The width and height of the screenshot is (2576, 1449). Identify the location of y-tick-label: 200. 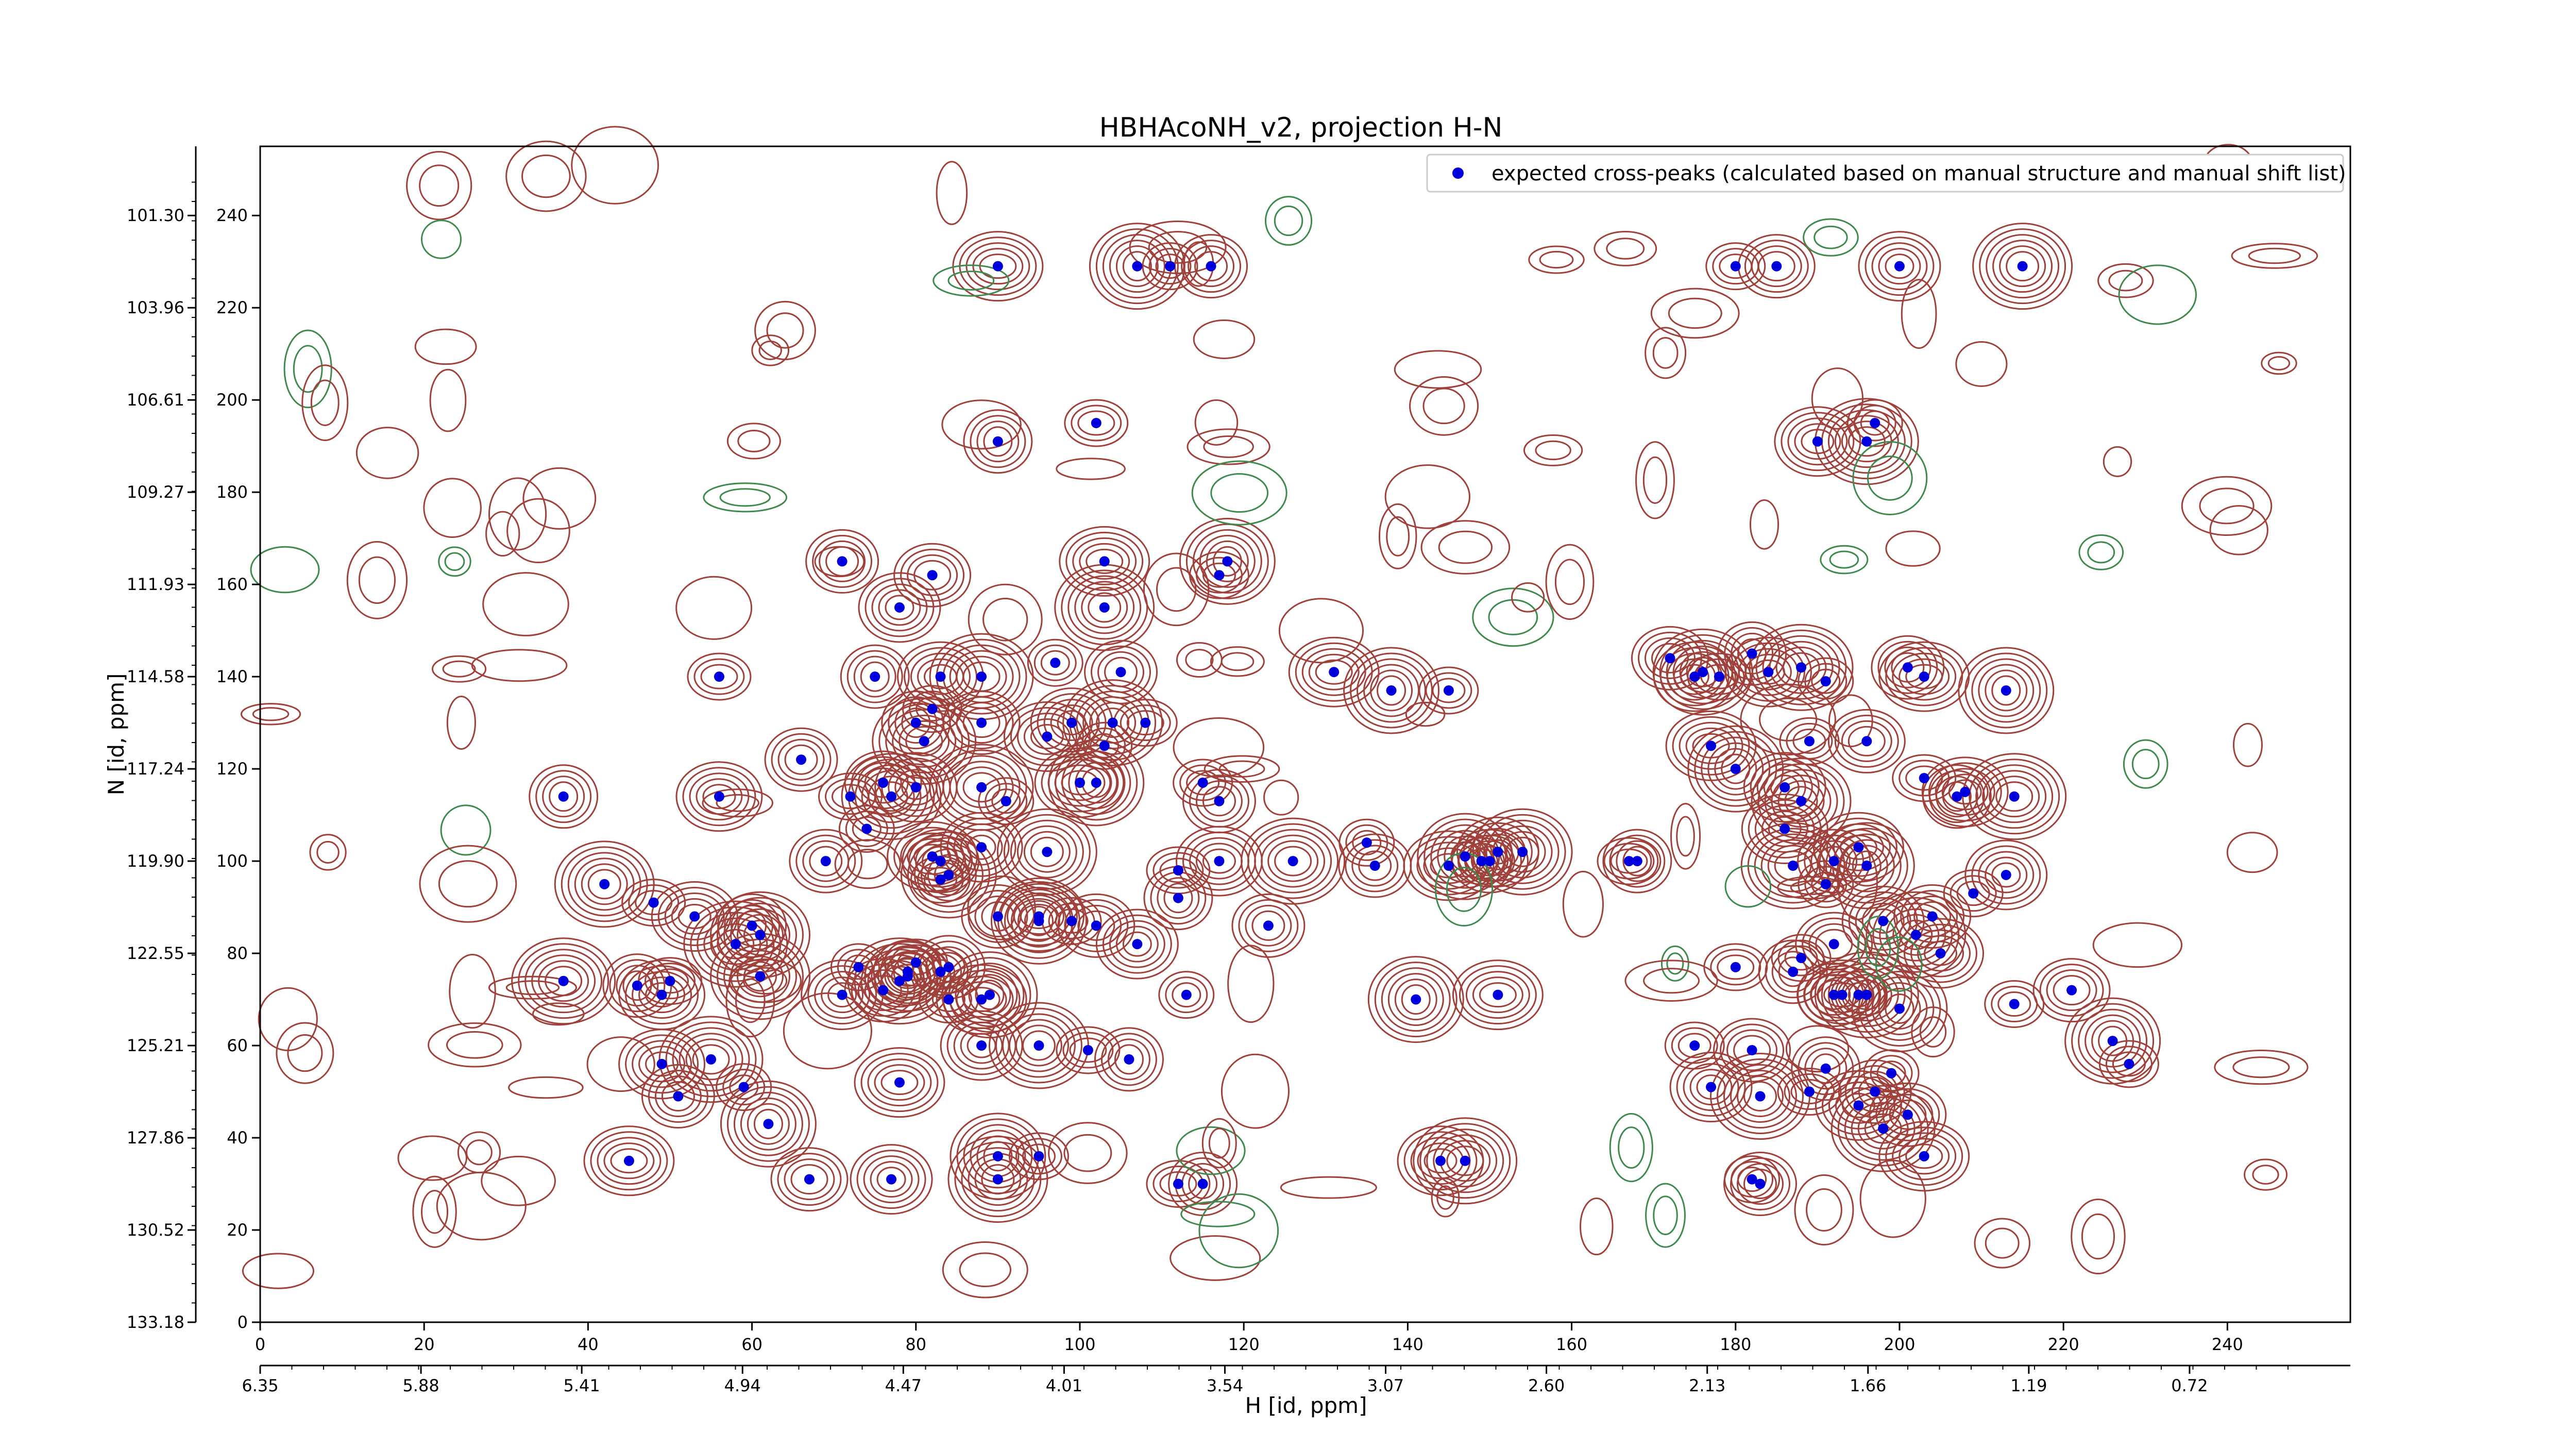
(232, 400).